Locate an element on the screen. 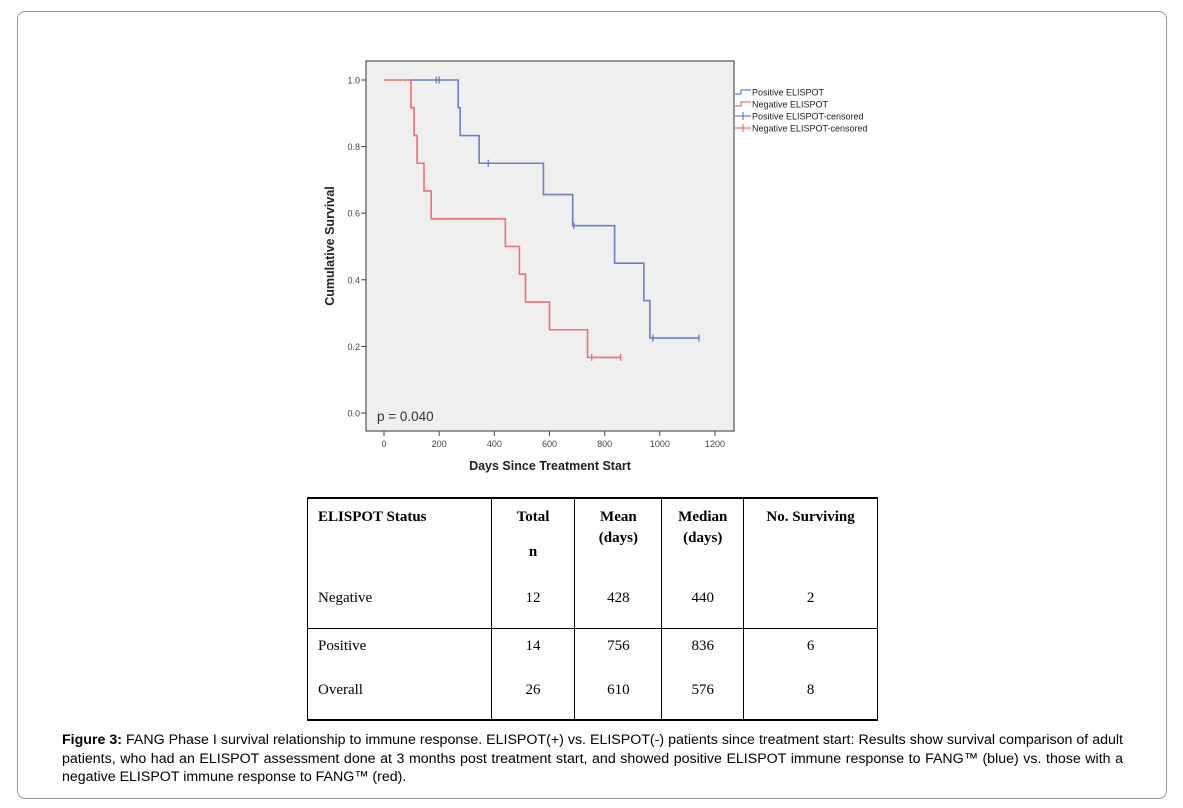 The height and width of the screenshot is (808, 1183). positive-elispot-curve is located at coordinates (555, 209).